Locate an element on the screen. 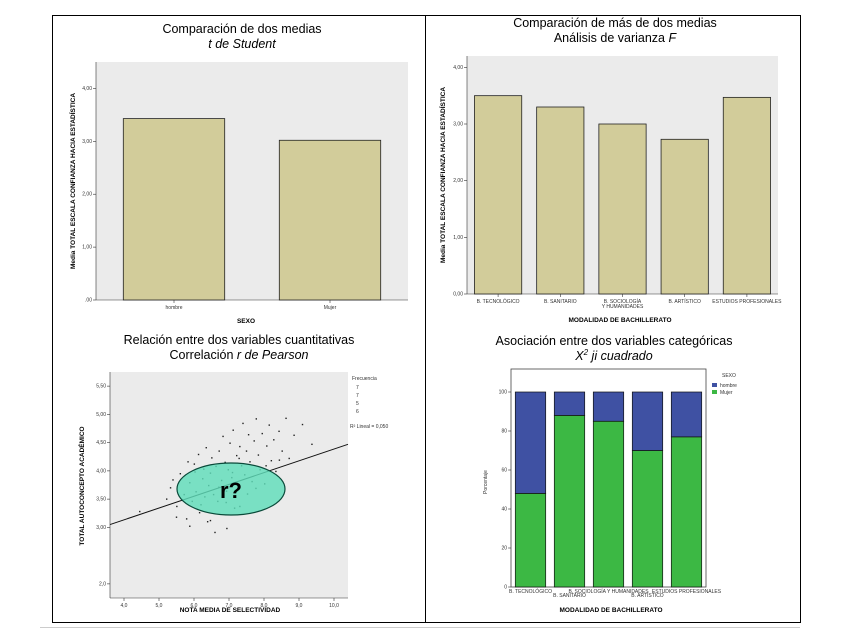 This screenshot has height=636, width=848. x-tick-label: 9,0 is located at coordinates (299, 606).